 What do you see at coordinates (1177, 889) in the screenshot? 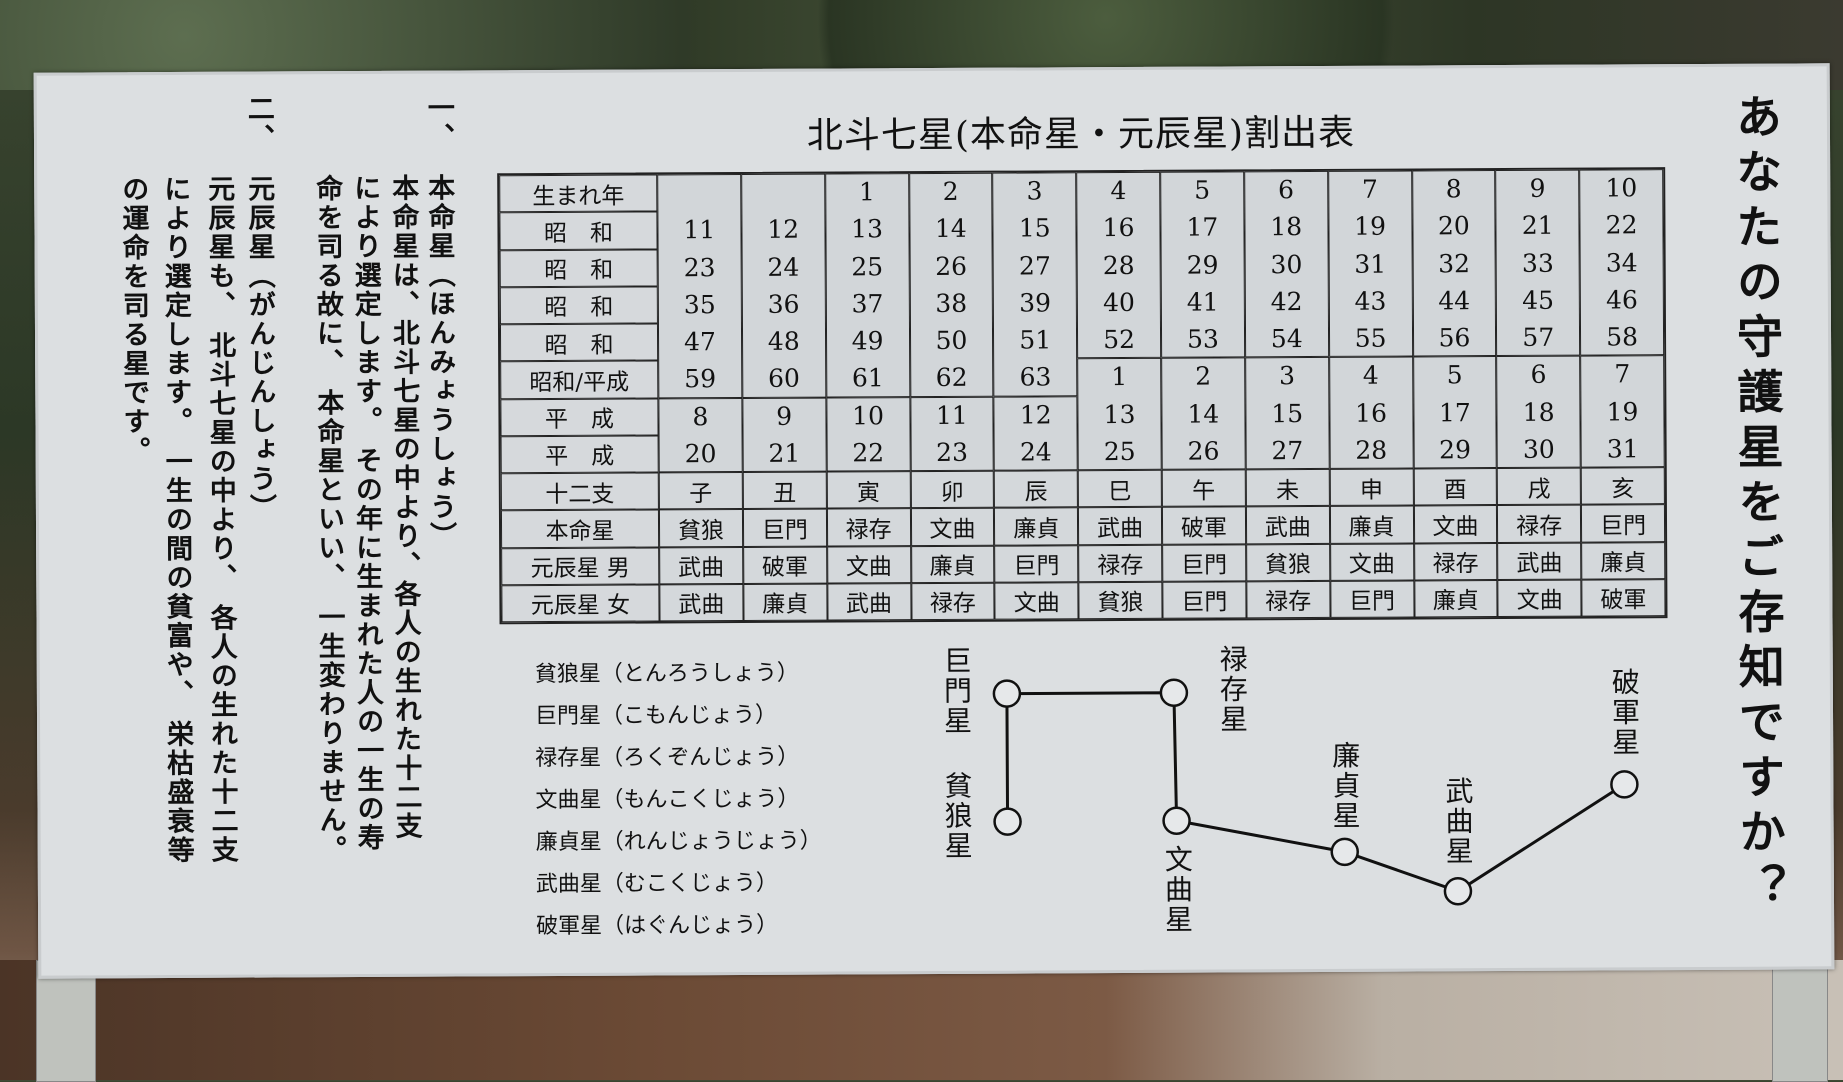
I see `star-label: 文曲星` at bounding box center [1177, 889].